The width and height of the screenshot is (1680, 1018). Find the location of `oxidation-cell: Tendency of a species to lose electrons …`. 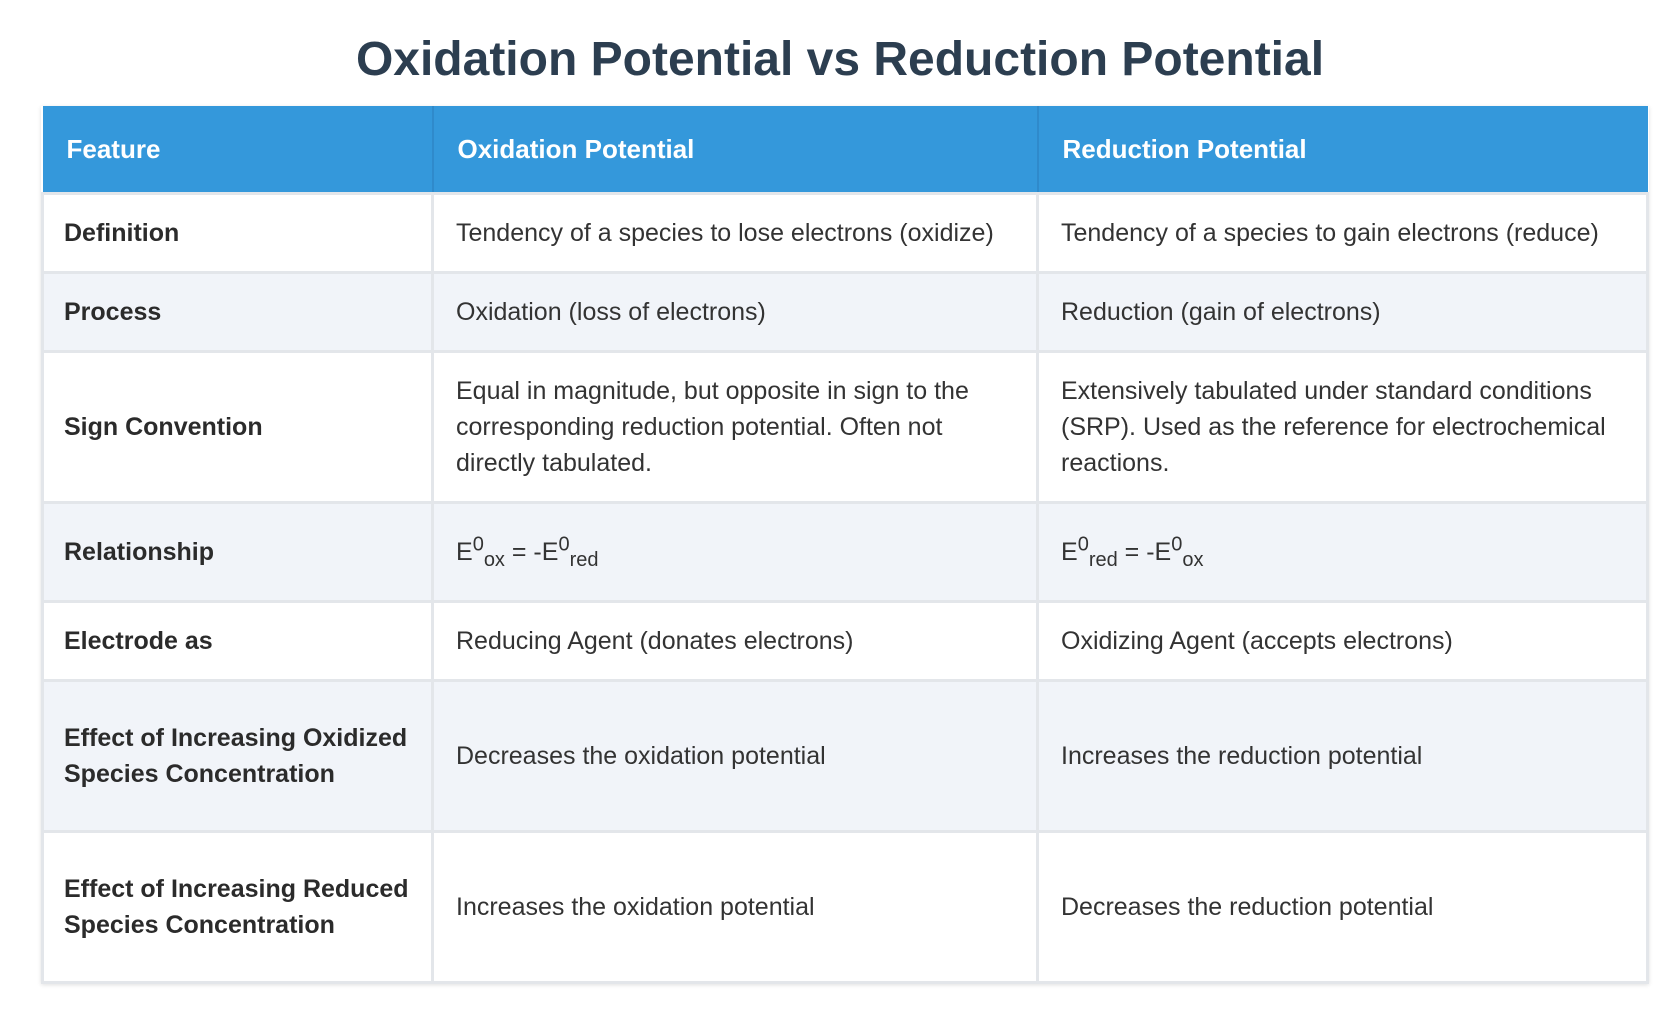

oxidation-cell: Tendency of a species to lose electrons … is located at coordinates (735, 233).